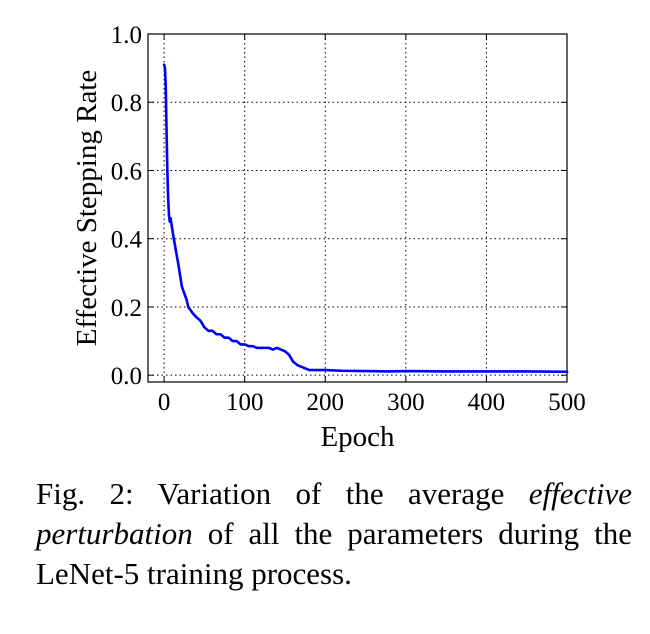 This screenshot has width=650, height=634. What do you see at coordinates (126, 171) in the screenshot?
I see `y-tick-label: 0.6` at bounding box center [126, 171].